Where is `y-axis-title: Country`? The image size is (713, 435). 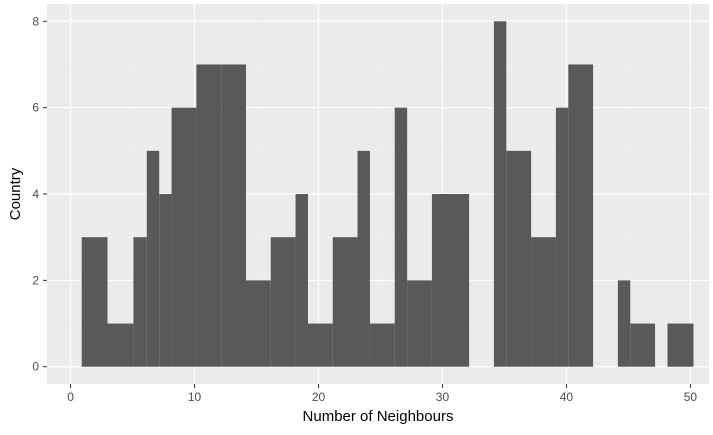
y-axis-title: Country is located at coordinates (15, 193).